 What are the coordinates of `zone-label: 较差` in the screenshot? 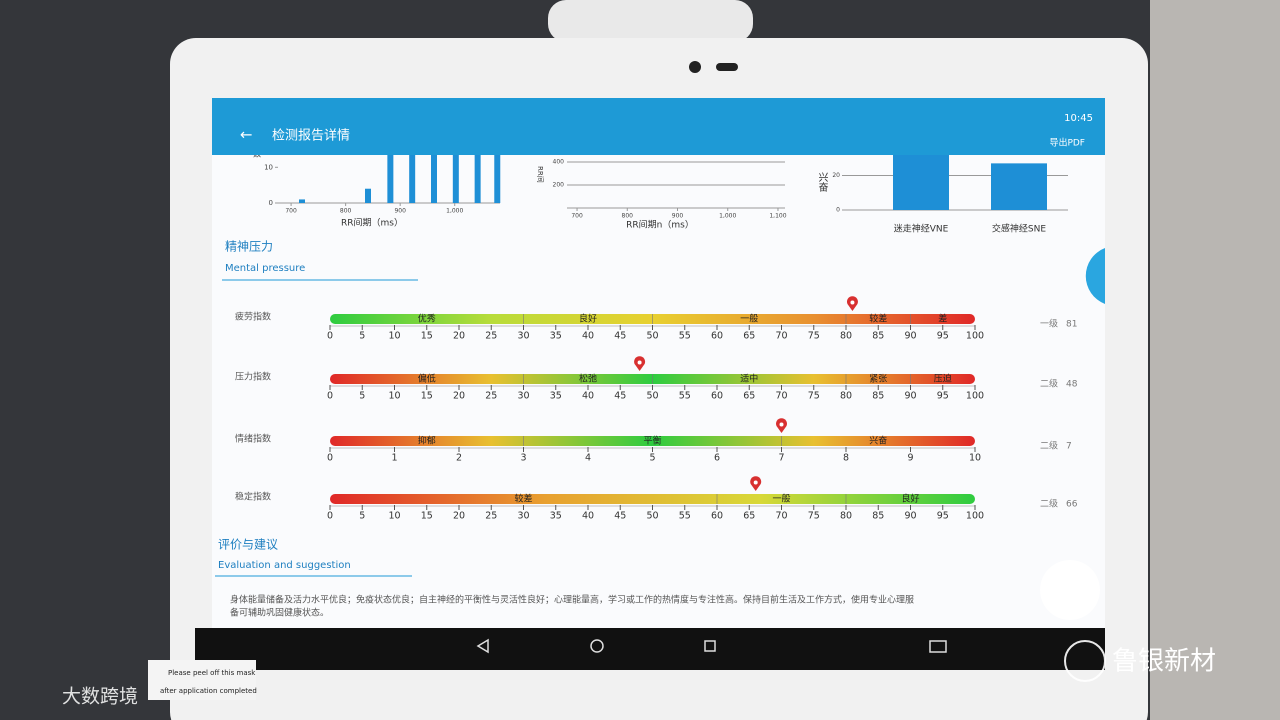 It's located at (523, 499).